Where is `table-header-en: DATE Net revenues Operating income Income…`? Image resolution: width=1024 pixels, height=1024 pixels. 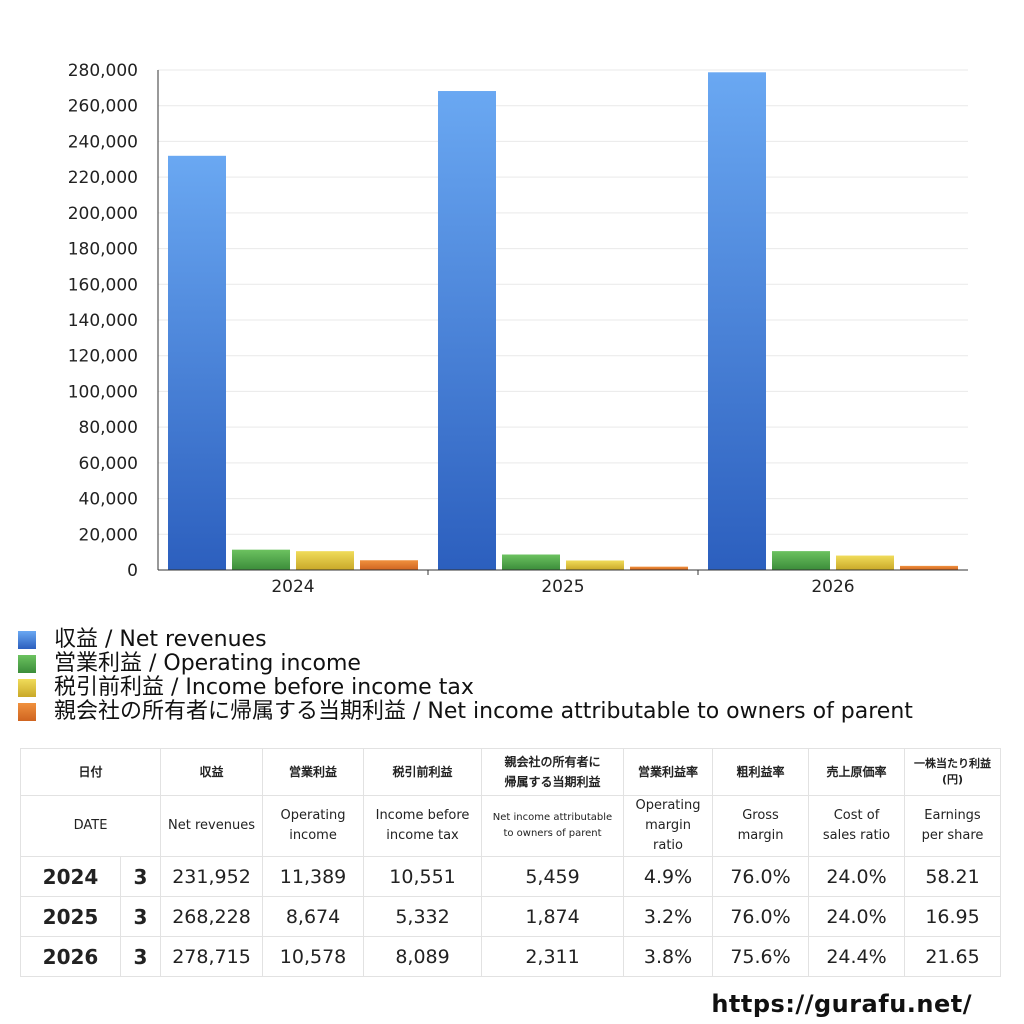
table-header-en: DATE Net revenues Operating income Income… is located at coordinates (510, 826).